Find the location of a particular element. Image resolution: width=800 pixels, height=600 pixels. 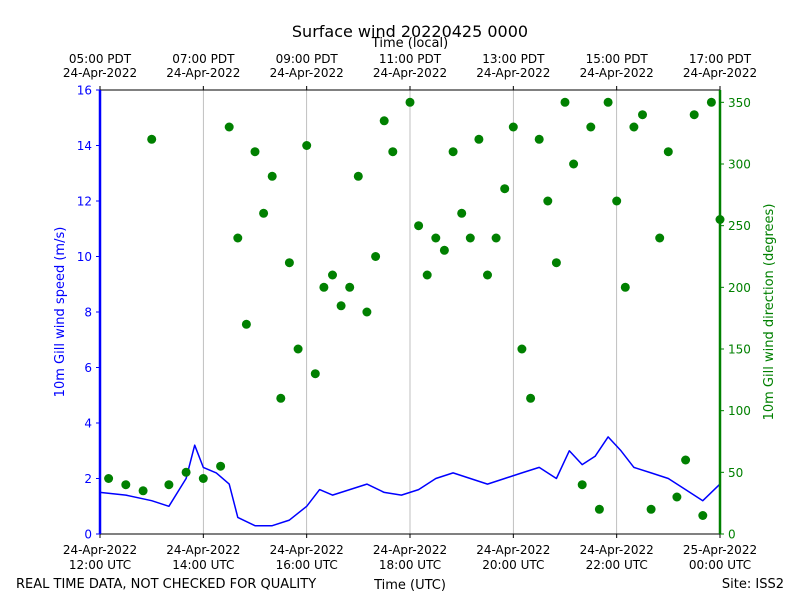

top-axis-label: Time (local) is located at coordinates (409, 43).